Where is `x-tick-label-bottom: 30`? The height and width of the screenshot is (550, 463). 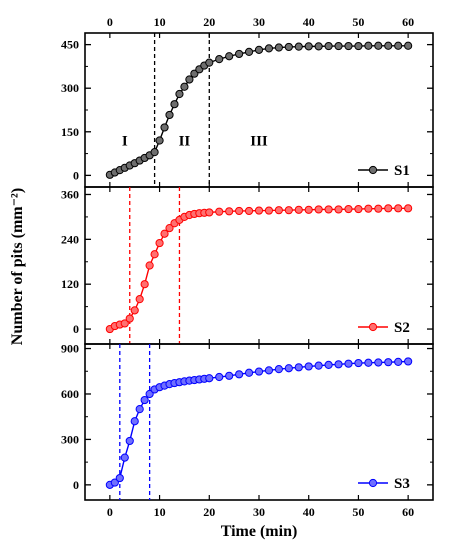 x-tick-label-bottom: 30 is located at coordinates (259, 512).